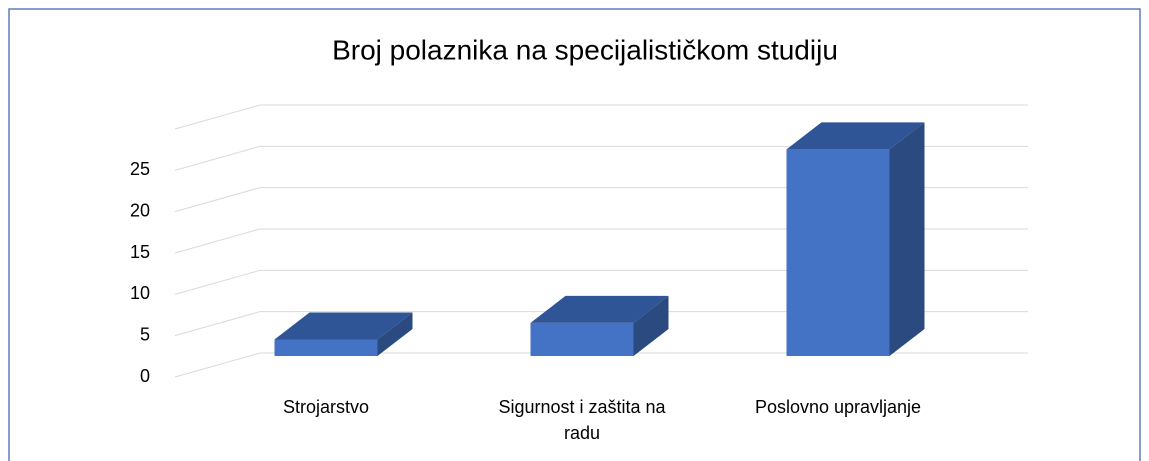  What do you see at coordinates (838, 407) in the screenshot?
I see `x-tick-label: Poslovno upravljanje` at bounding box center [838, 407].